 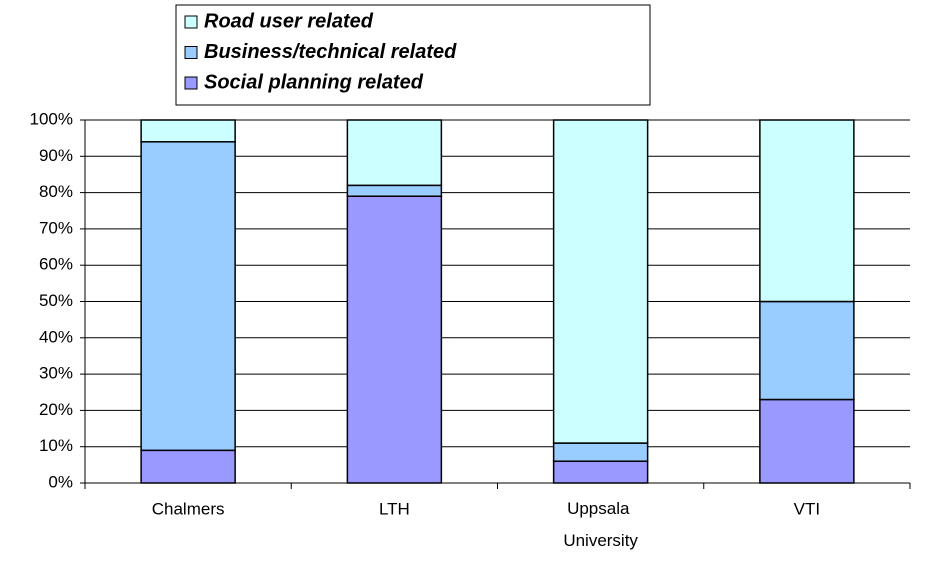 What do you see at coordinates (56, 409) in the screenshot?
I see `y-tick-label: 20%` at bounding box center [56, 409].